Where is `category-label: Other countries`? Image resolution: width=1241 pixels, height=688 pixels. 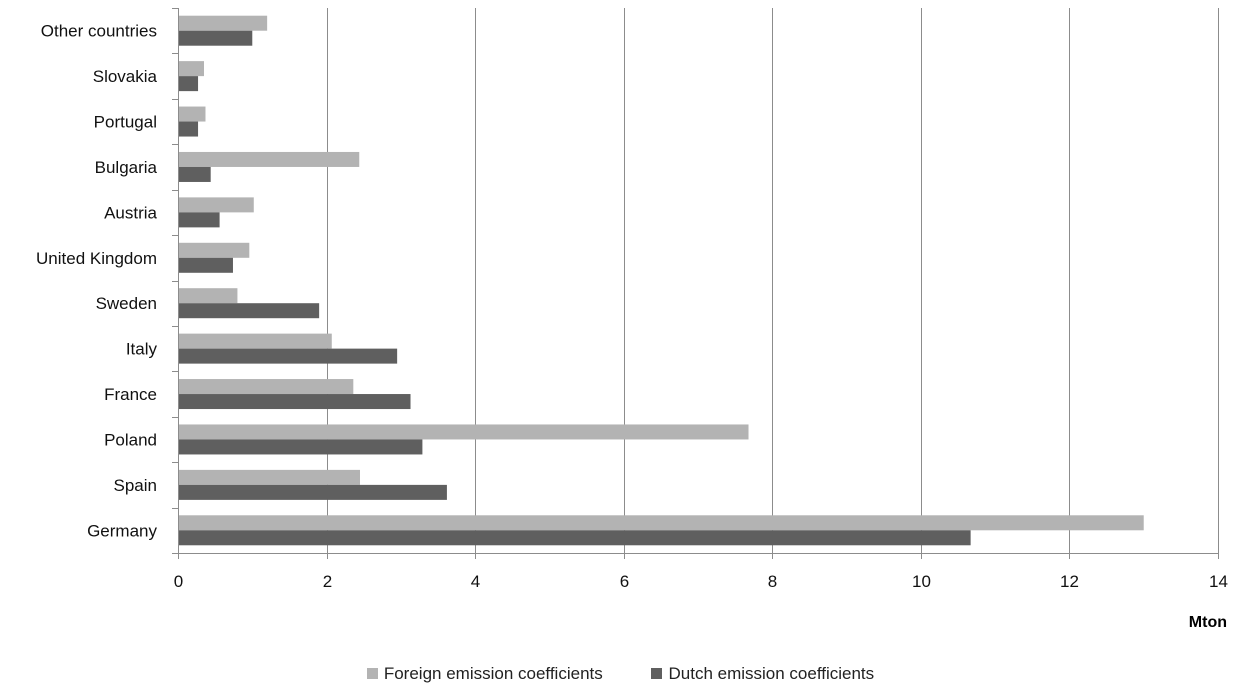
category-label: Other countries is located at coordinates (99, 31).